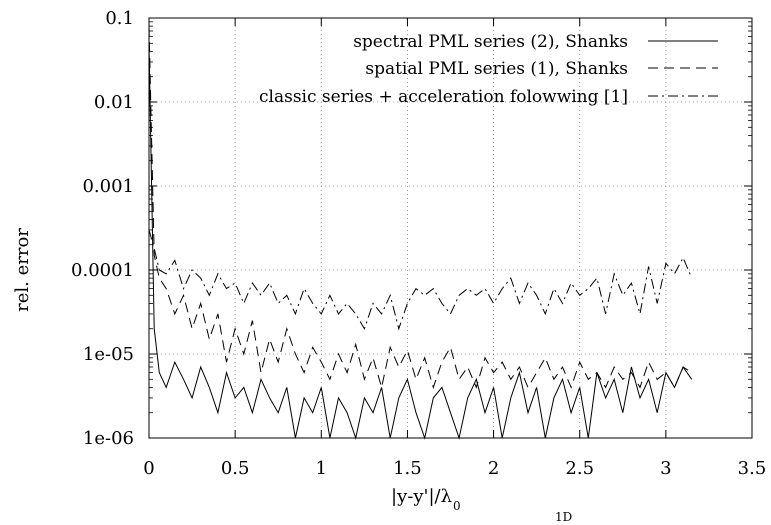 This screenshot has width=771, height=525. Describe the element at coordinates (407, 468) in the screenshot. I see `x-tick-label: 1.5` at that location.